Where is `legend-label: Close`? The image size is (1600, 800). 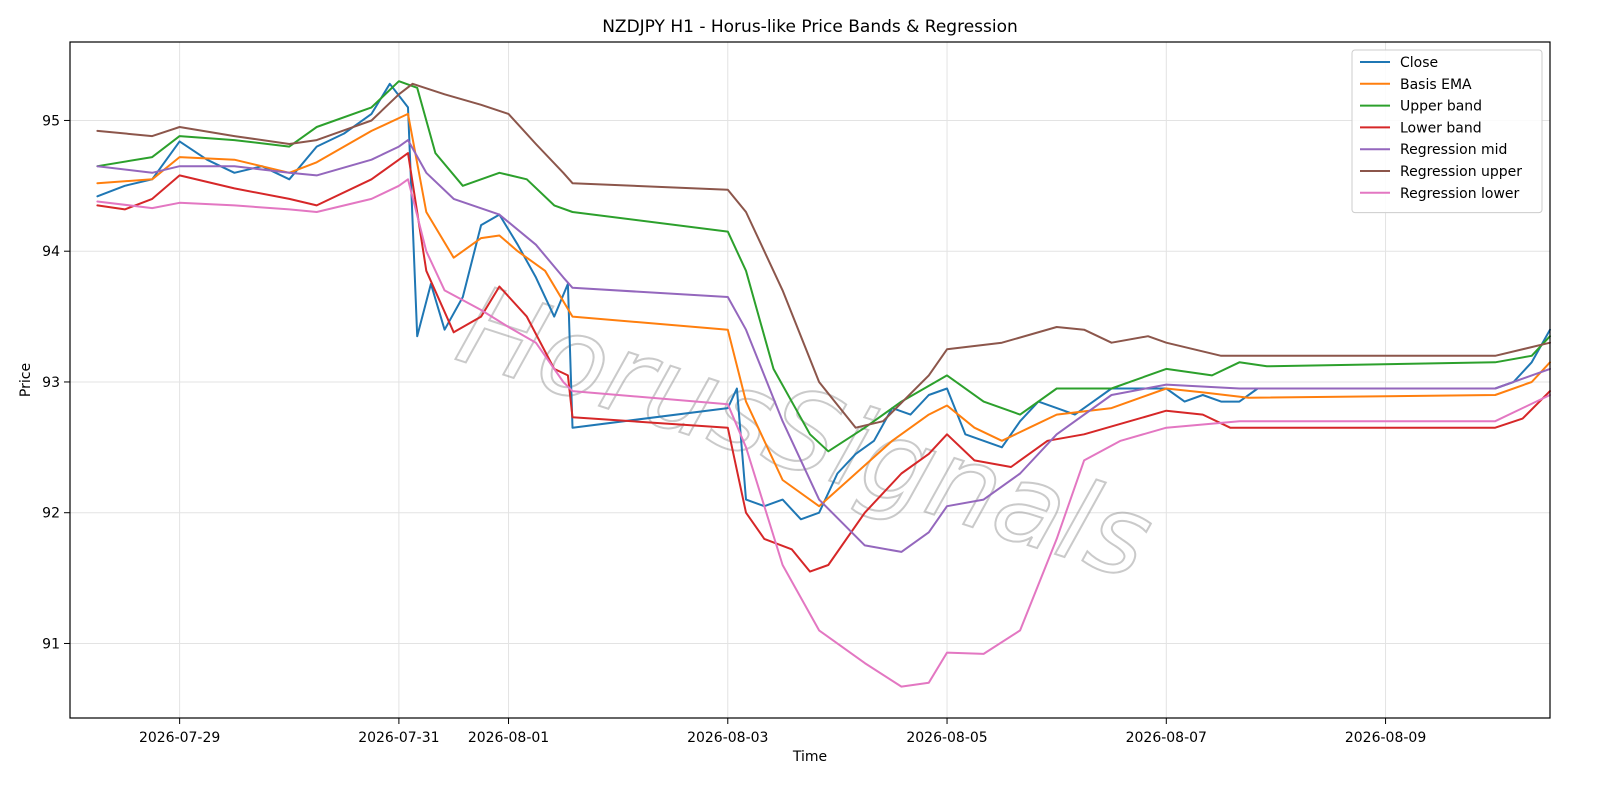 legend-label: Close is located at coordinates (1419, 63).